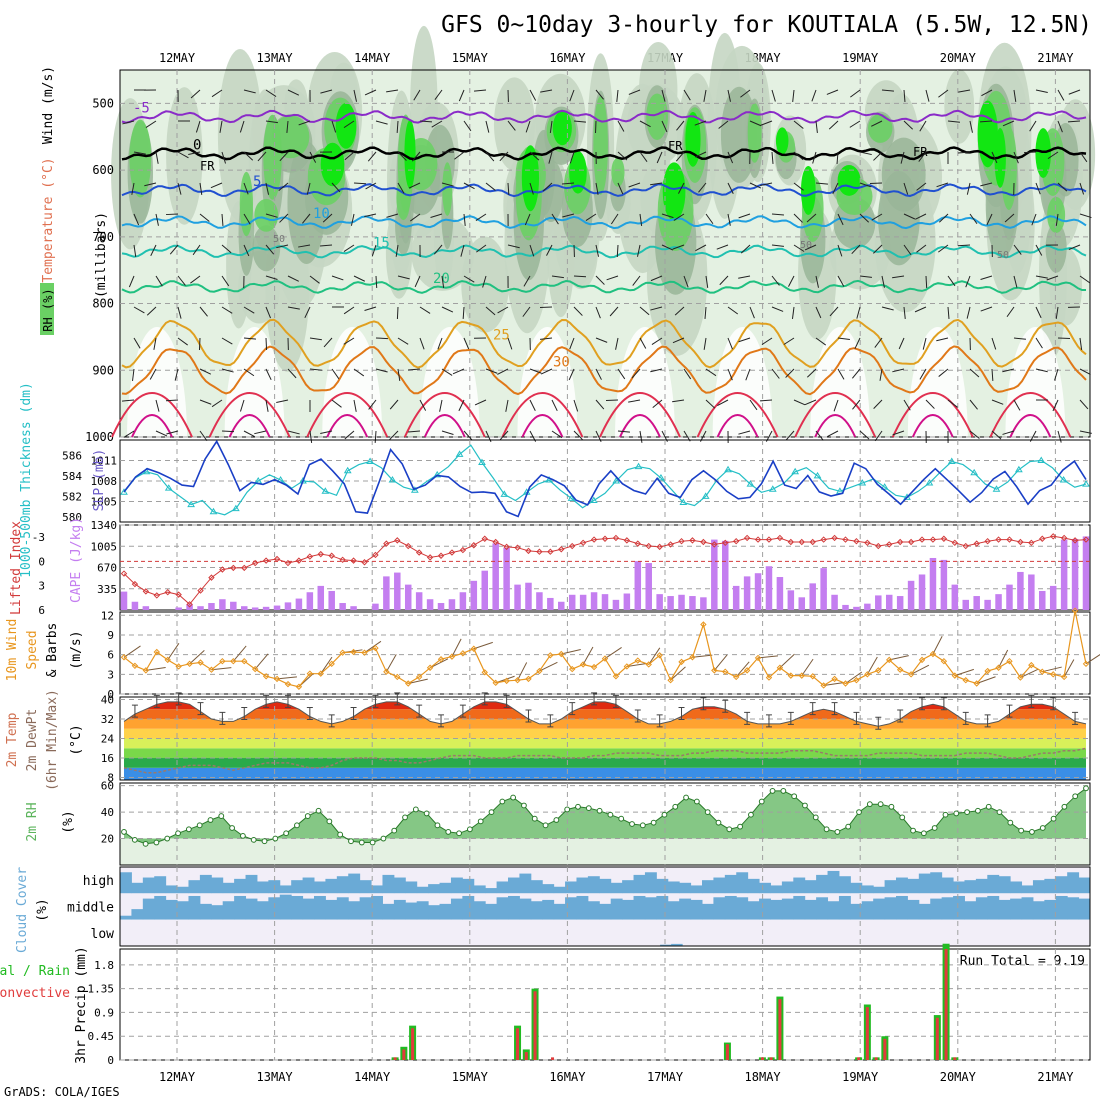 The image size is (1100, 1104). Describe the element at coordinates (275, 1077) in the screenshot. I see `date-label-bottom: 13MAY` at that location.